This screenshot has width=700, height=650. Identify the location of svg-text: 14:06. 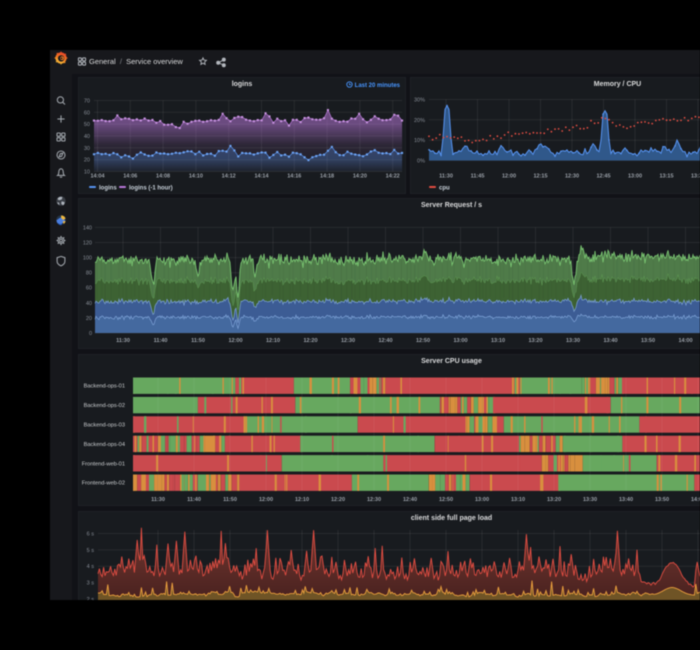
(130, 176).